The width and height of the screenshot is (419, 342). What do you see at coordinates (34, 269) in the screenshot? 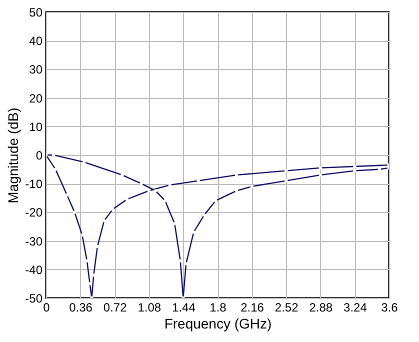
I see `y-tick-label: -40` at bounding box center [34, 269].